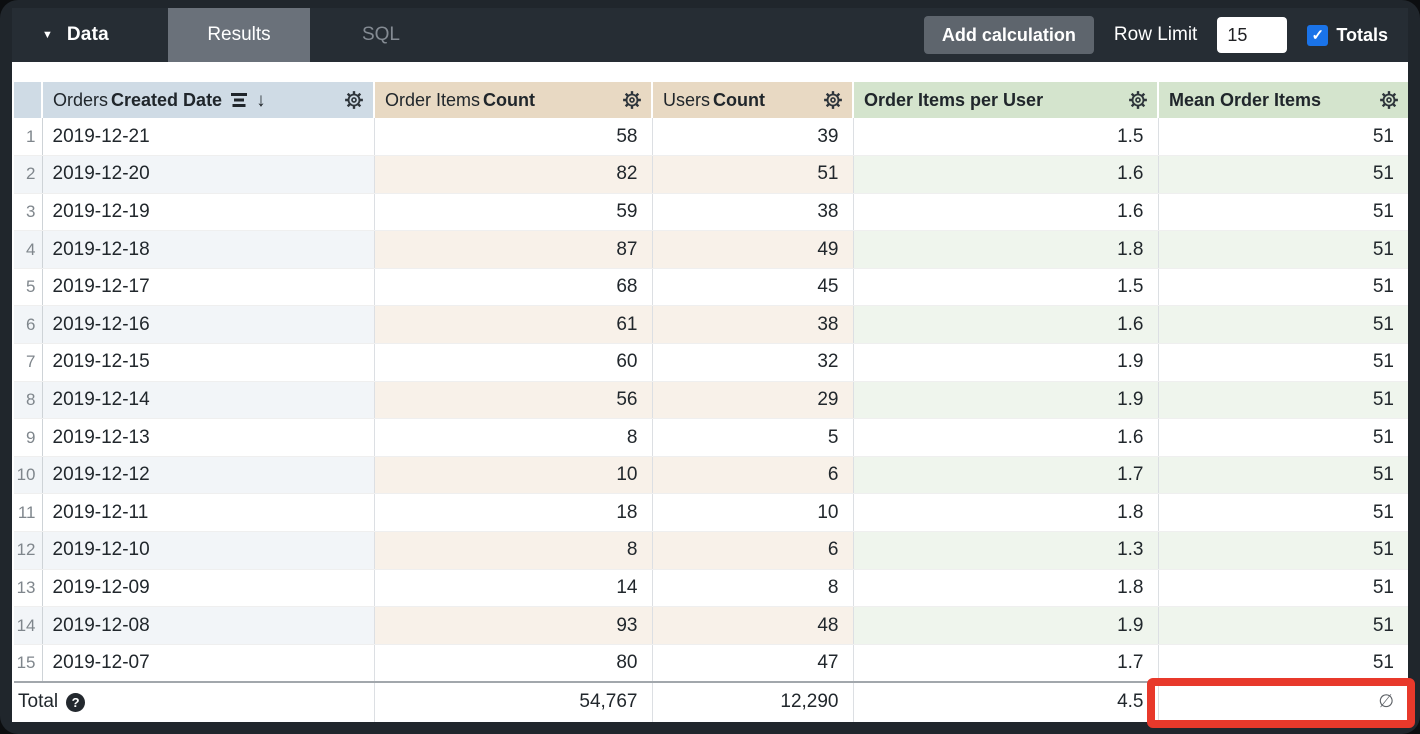 This screenshot has width=1420, height=734. What do you see at coordinates (513, 325) in the screenshot?
I see `cell-order-items-count: 61` at bounding box center [513, 325].